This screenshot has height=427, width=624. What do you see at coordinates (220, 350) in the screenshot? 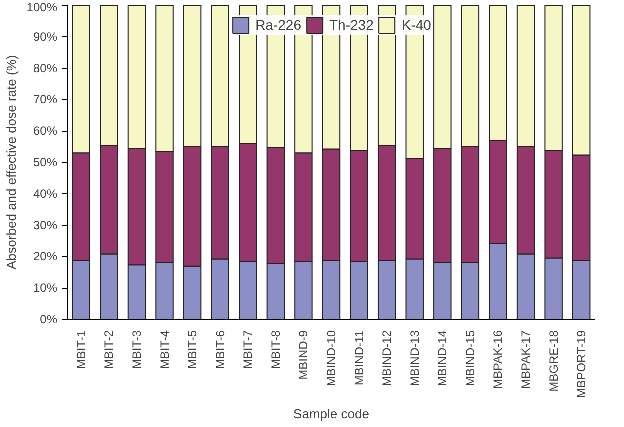
I see `x-tick-label: MBIT-6` at bounding box center [220, 350].